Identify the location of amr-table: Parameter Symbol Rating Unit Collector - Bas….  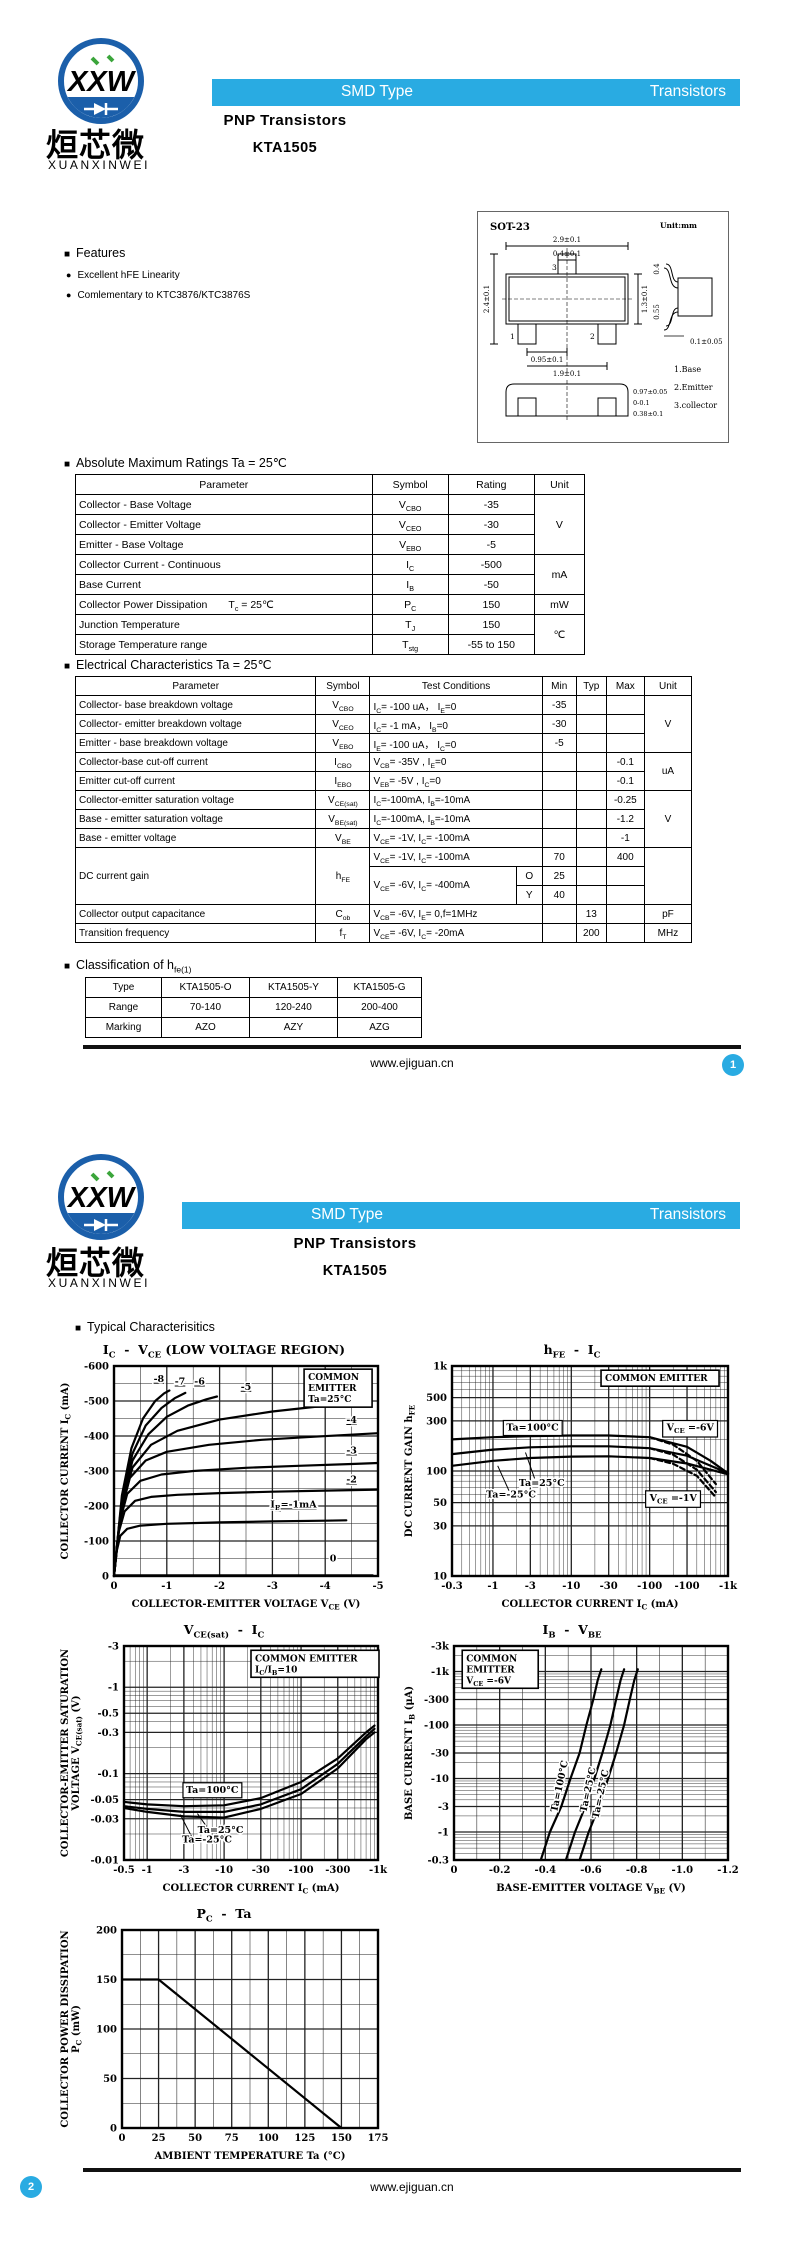
(330, 564).